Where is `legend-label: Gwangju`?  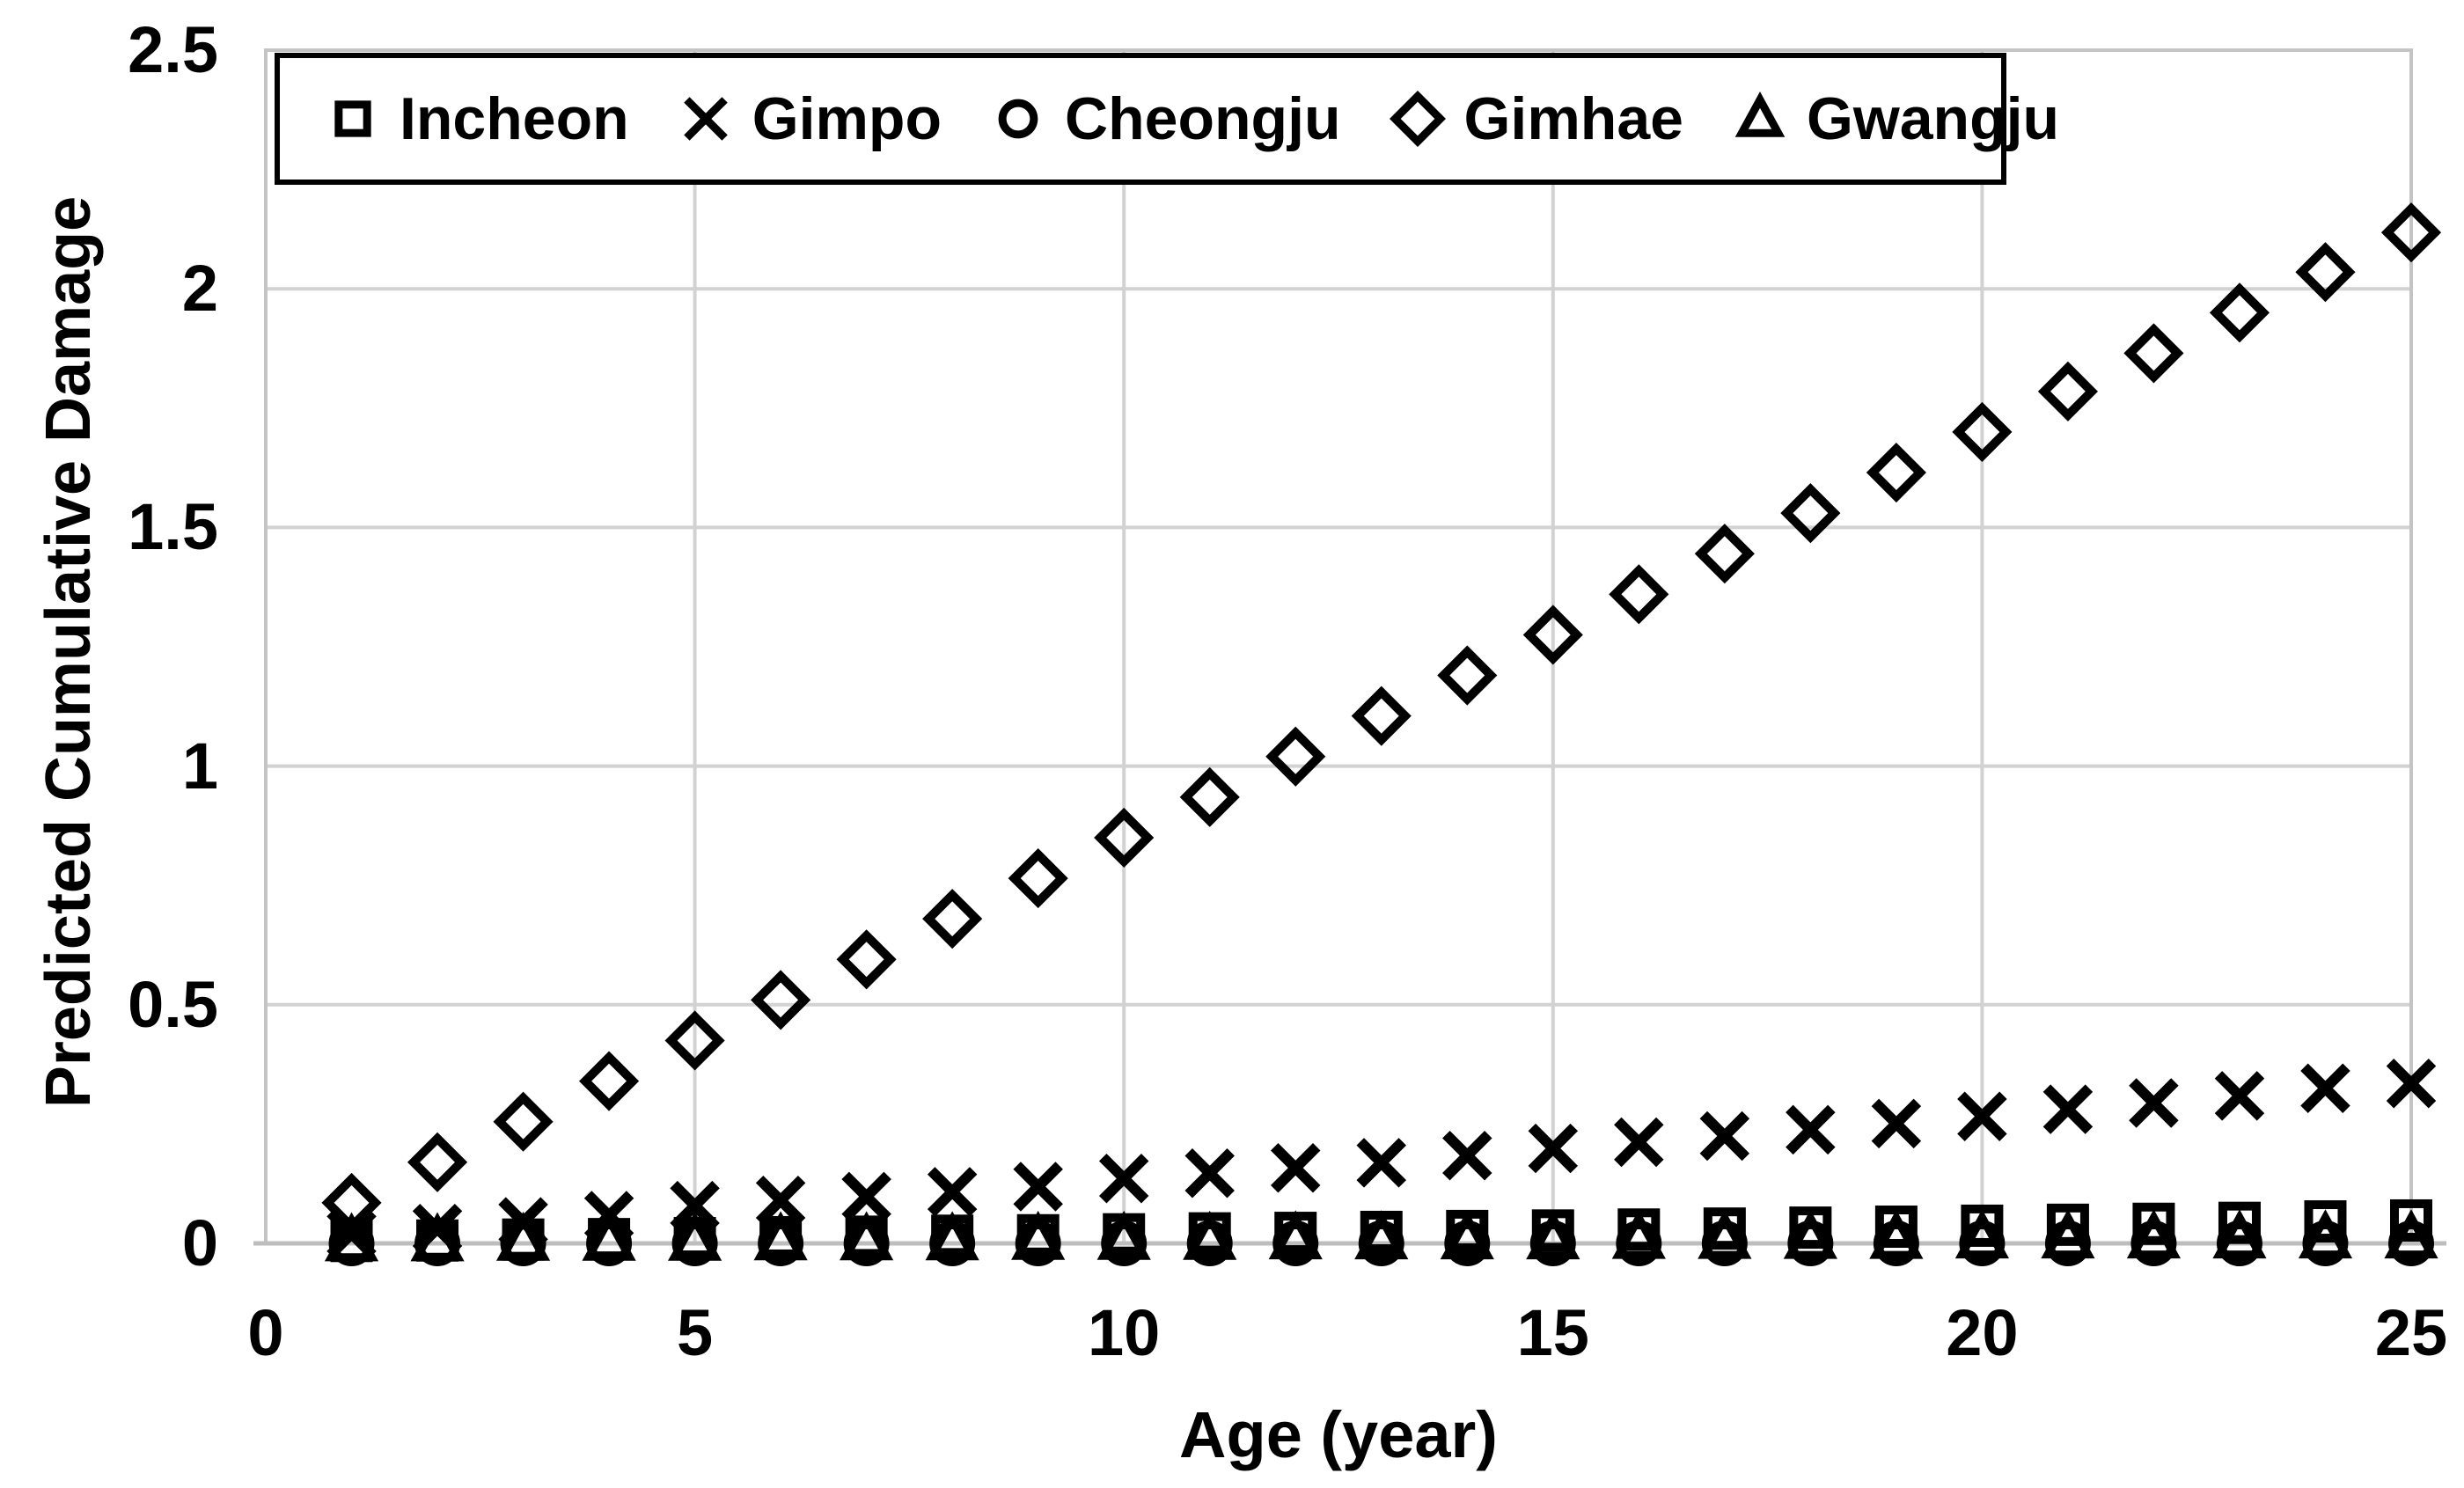 legend-label: Gwangju is located at coordinates (1933, 119).